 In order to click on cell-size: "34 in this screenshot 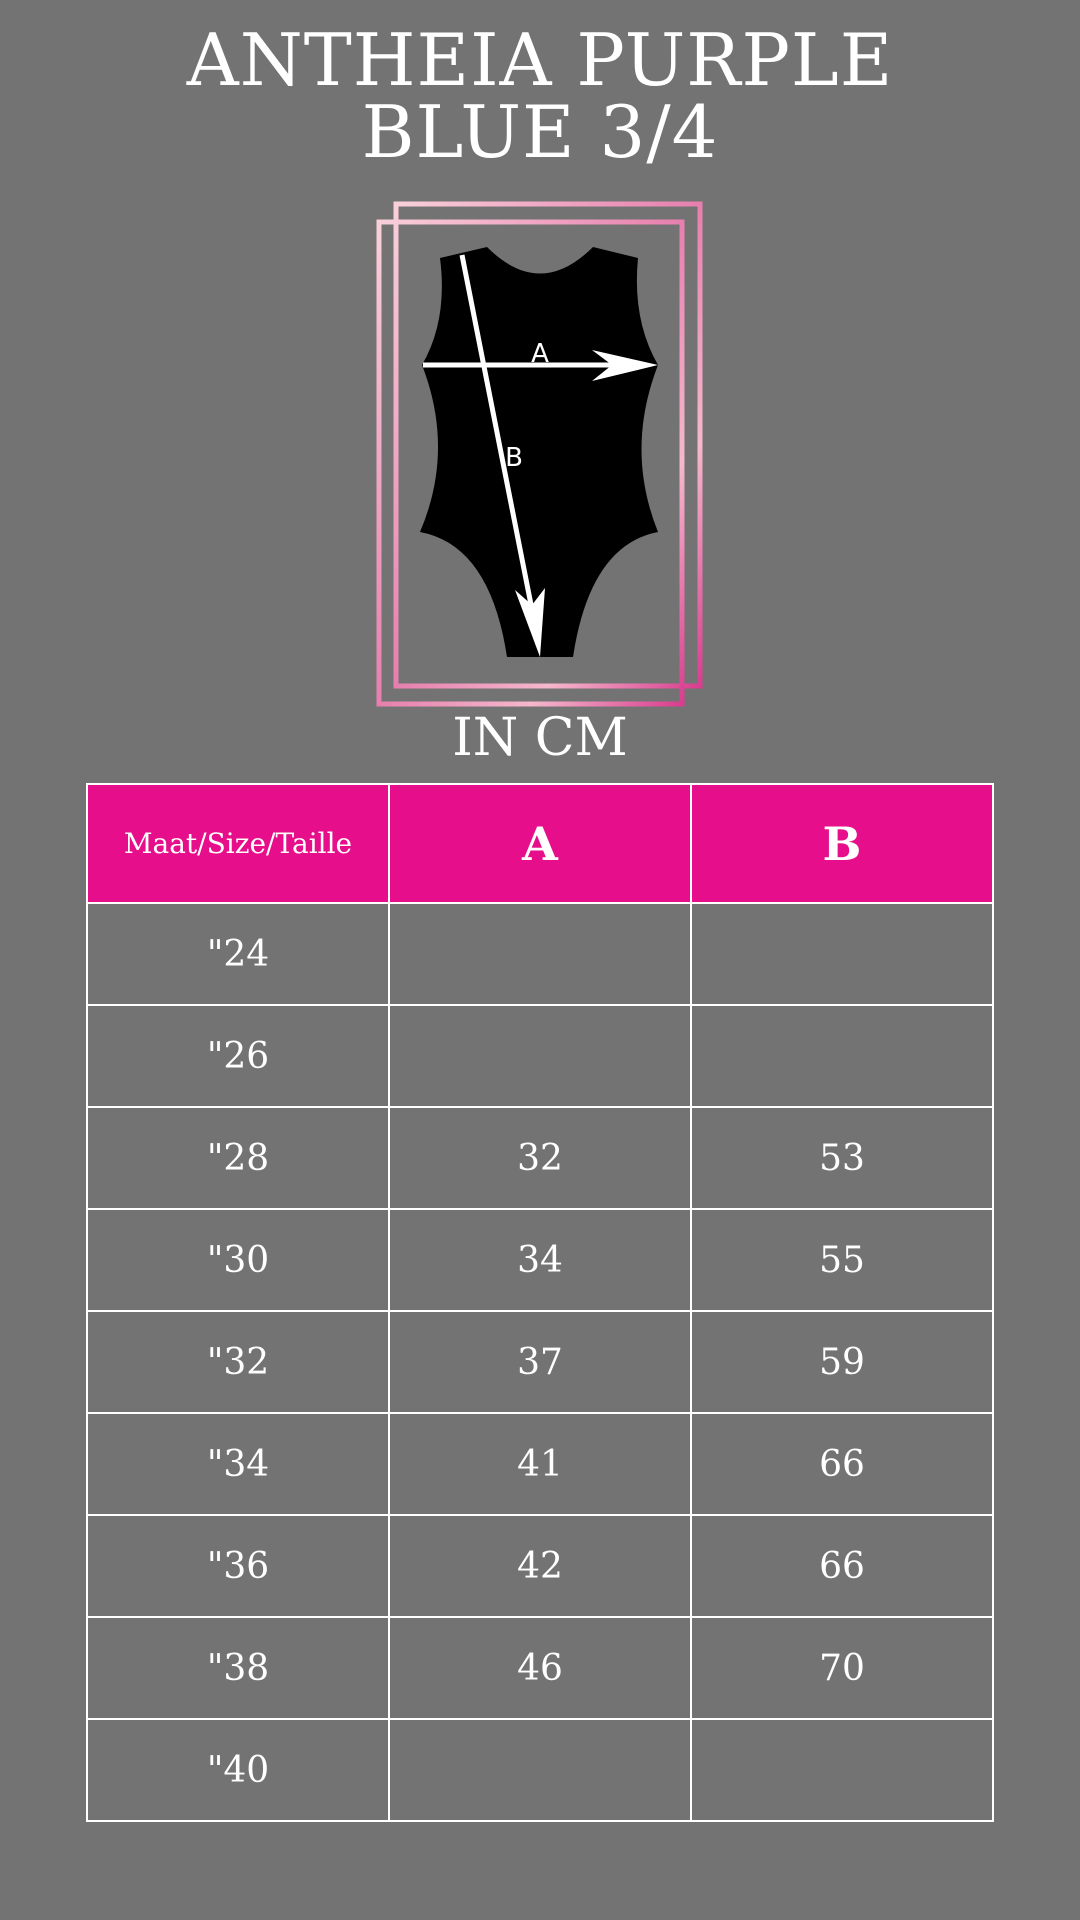, I will do `click(238, 1464)`.